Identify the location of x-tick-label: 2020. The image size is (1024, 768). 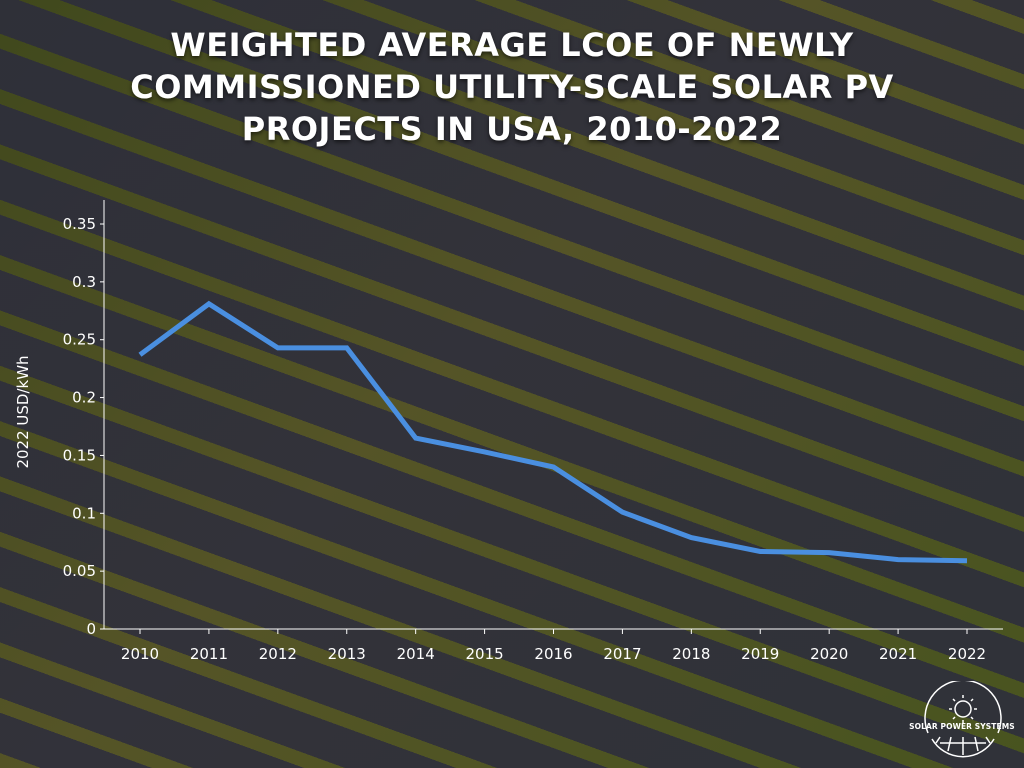
(829, 654).